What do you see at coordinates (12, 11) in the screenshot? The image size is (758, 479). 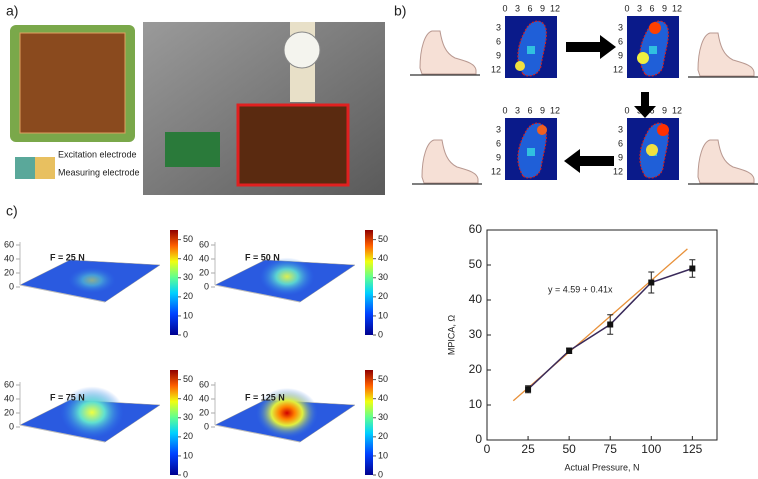 I see `panel-label: a)` at bounding box center [12, 11].